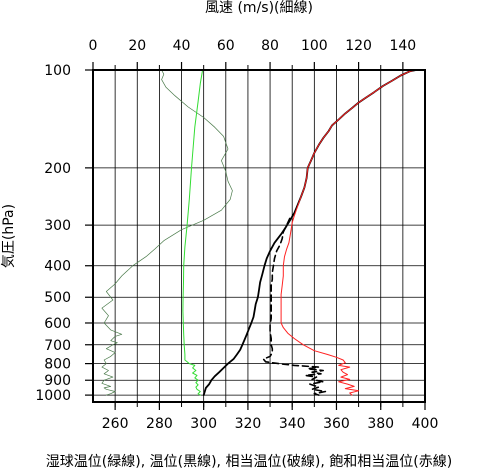  Describe the element at coordinates (336, 424) in the screenshot. I see `bottom-tick-label: 360` at that location.